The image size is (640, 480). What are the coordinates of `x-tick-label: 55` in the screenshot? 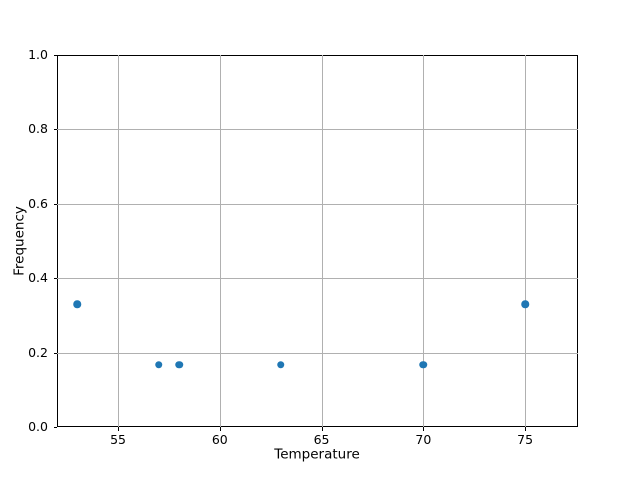 It's located at (118, 439).